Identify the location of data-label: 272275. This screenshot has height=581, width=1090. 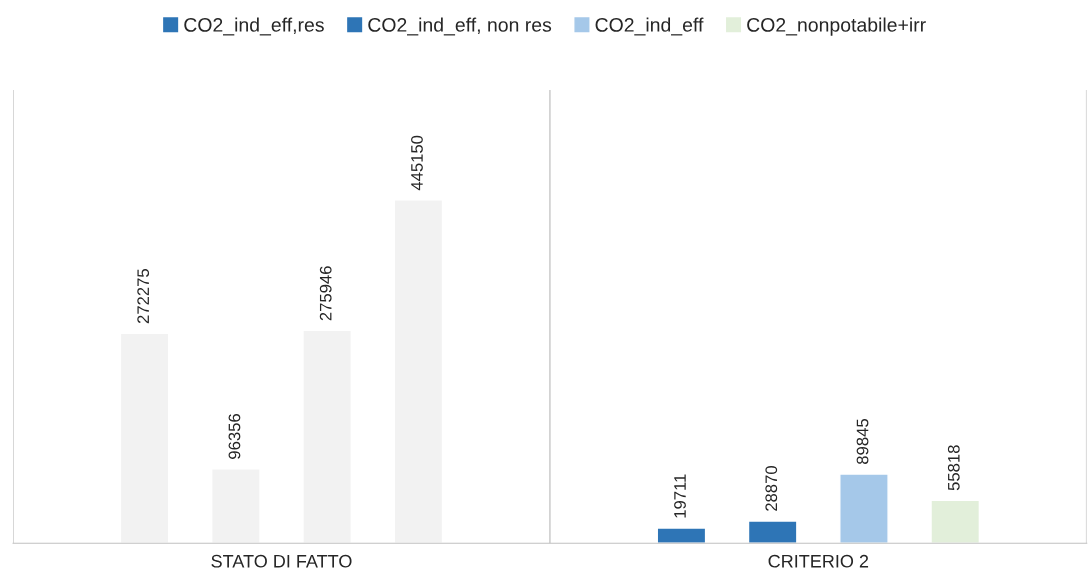
(143, 296).